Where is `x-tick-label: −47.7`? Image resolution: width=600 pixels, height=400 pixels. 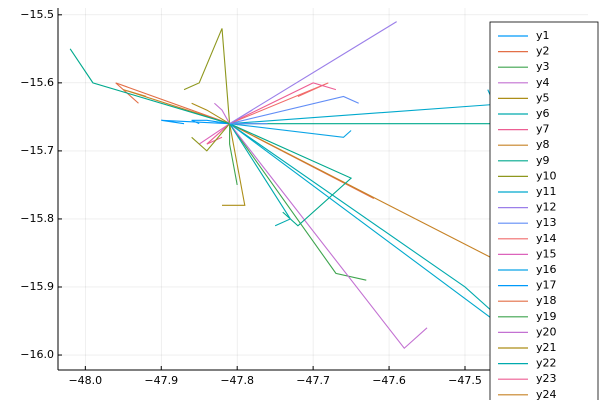 x-tick-label: −47.7 is located at coordinates (313, 380).